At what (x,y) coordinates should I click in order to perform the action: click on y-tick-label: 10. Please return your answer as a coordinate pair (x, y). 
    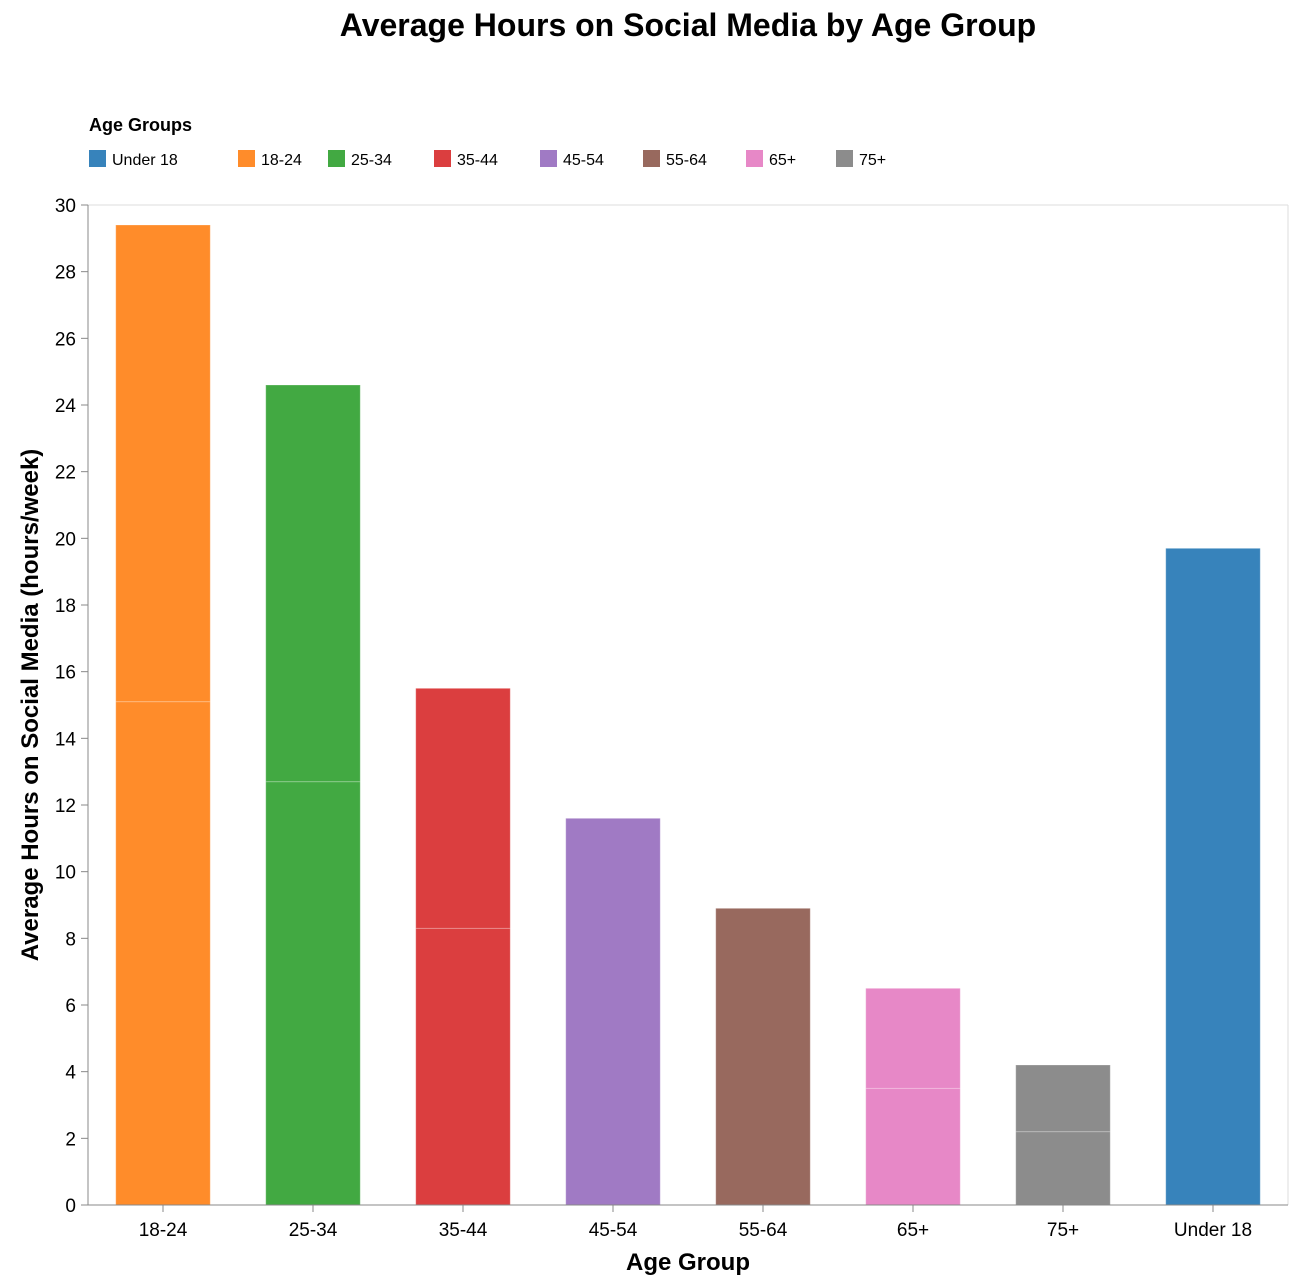
    Looking at the image, I should click on (65, 873).